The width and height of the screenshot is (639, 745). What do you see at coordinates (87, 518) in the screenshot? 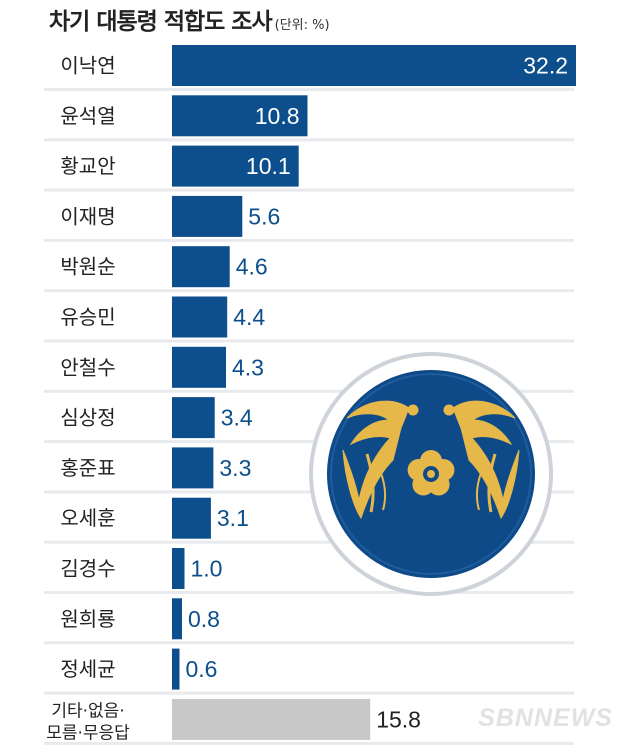
I see `category-label: 오세훈` at bounding box center [87, 518].